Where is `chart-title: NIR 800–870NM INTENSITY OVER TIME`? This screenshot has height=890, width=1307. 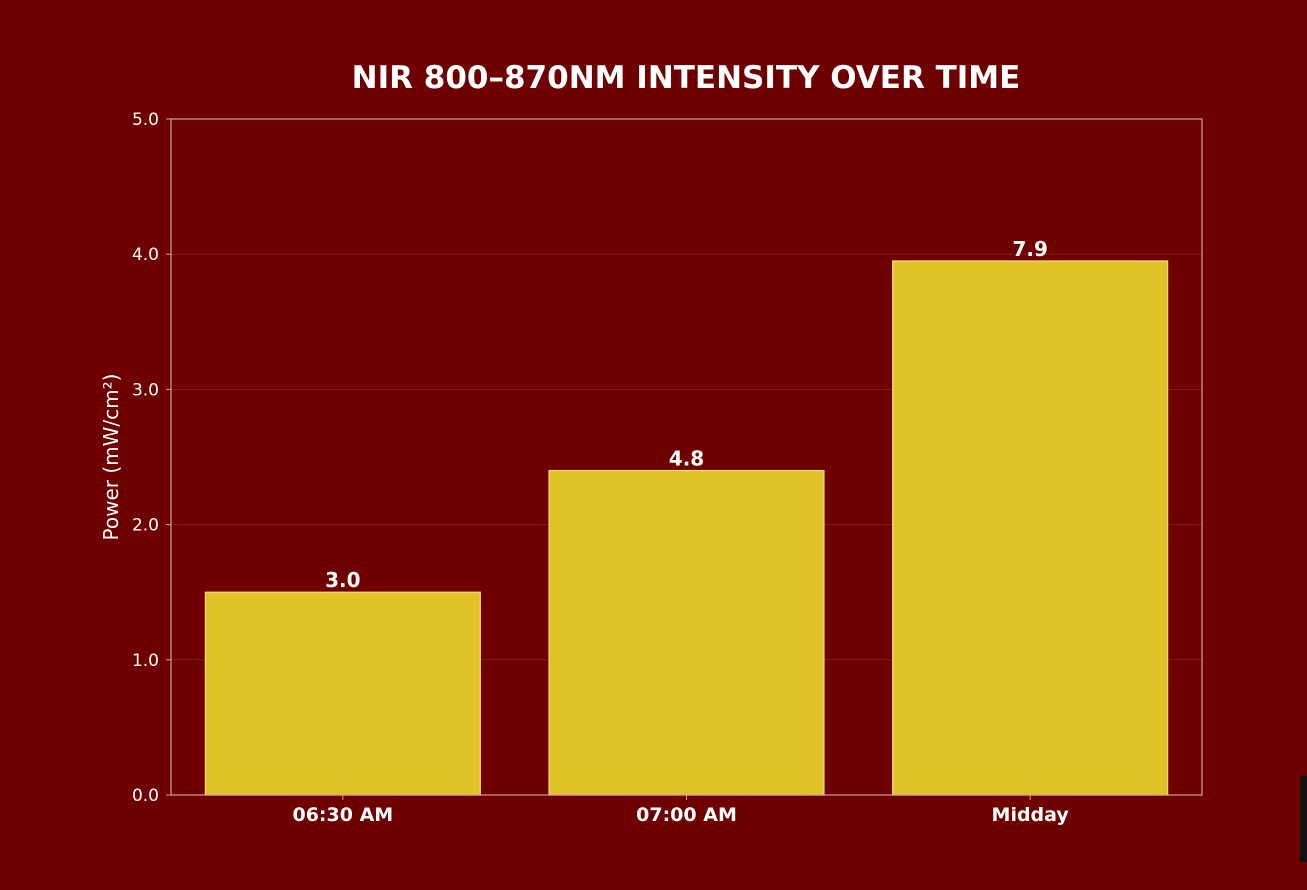 chart-title: NIR 800–870NM INTENSITY OVER TIME is located at coordinates (686, 78).